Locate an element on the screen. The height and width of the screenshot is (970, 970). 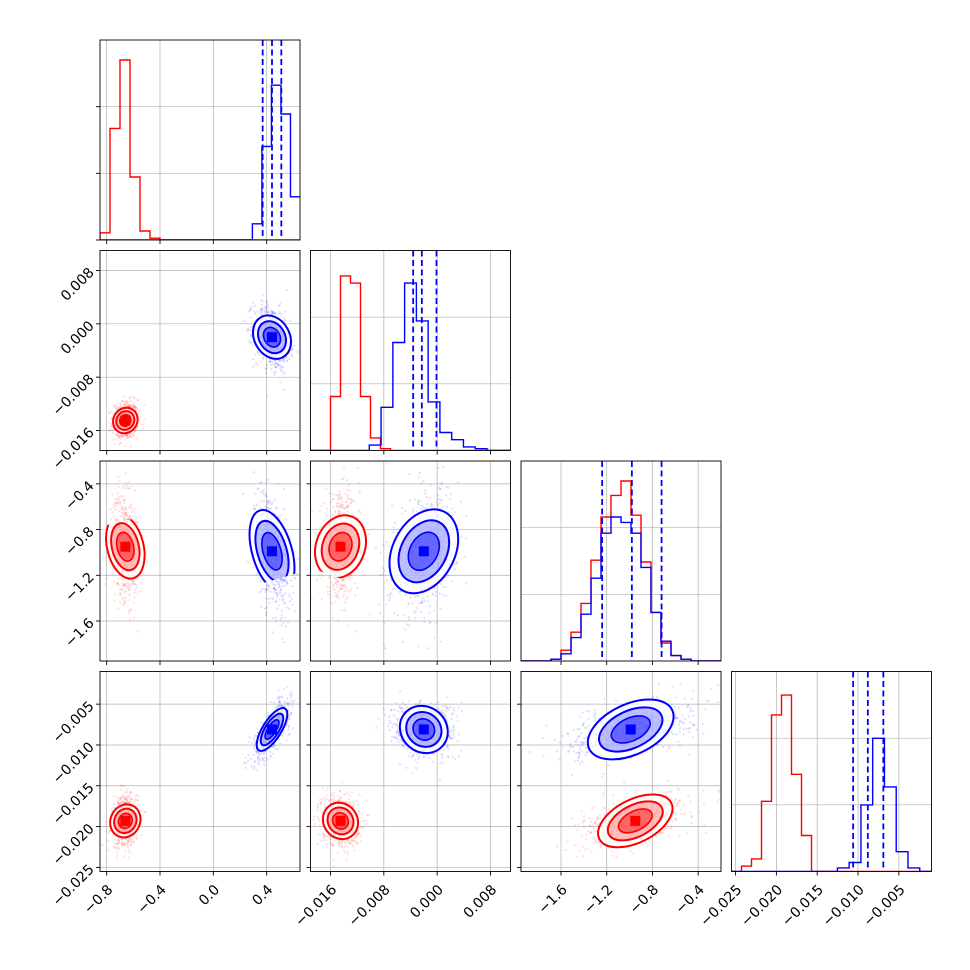
x-tick-label: −1.6 is located at coordinates (552, 899).